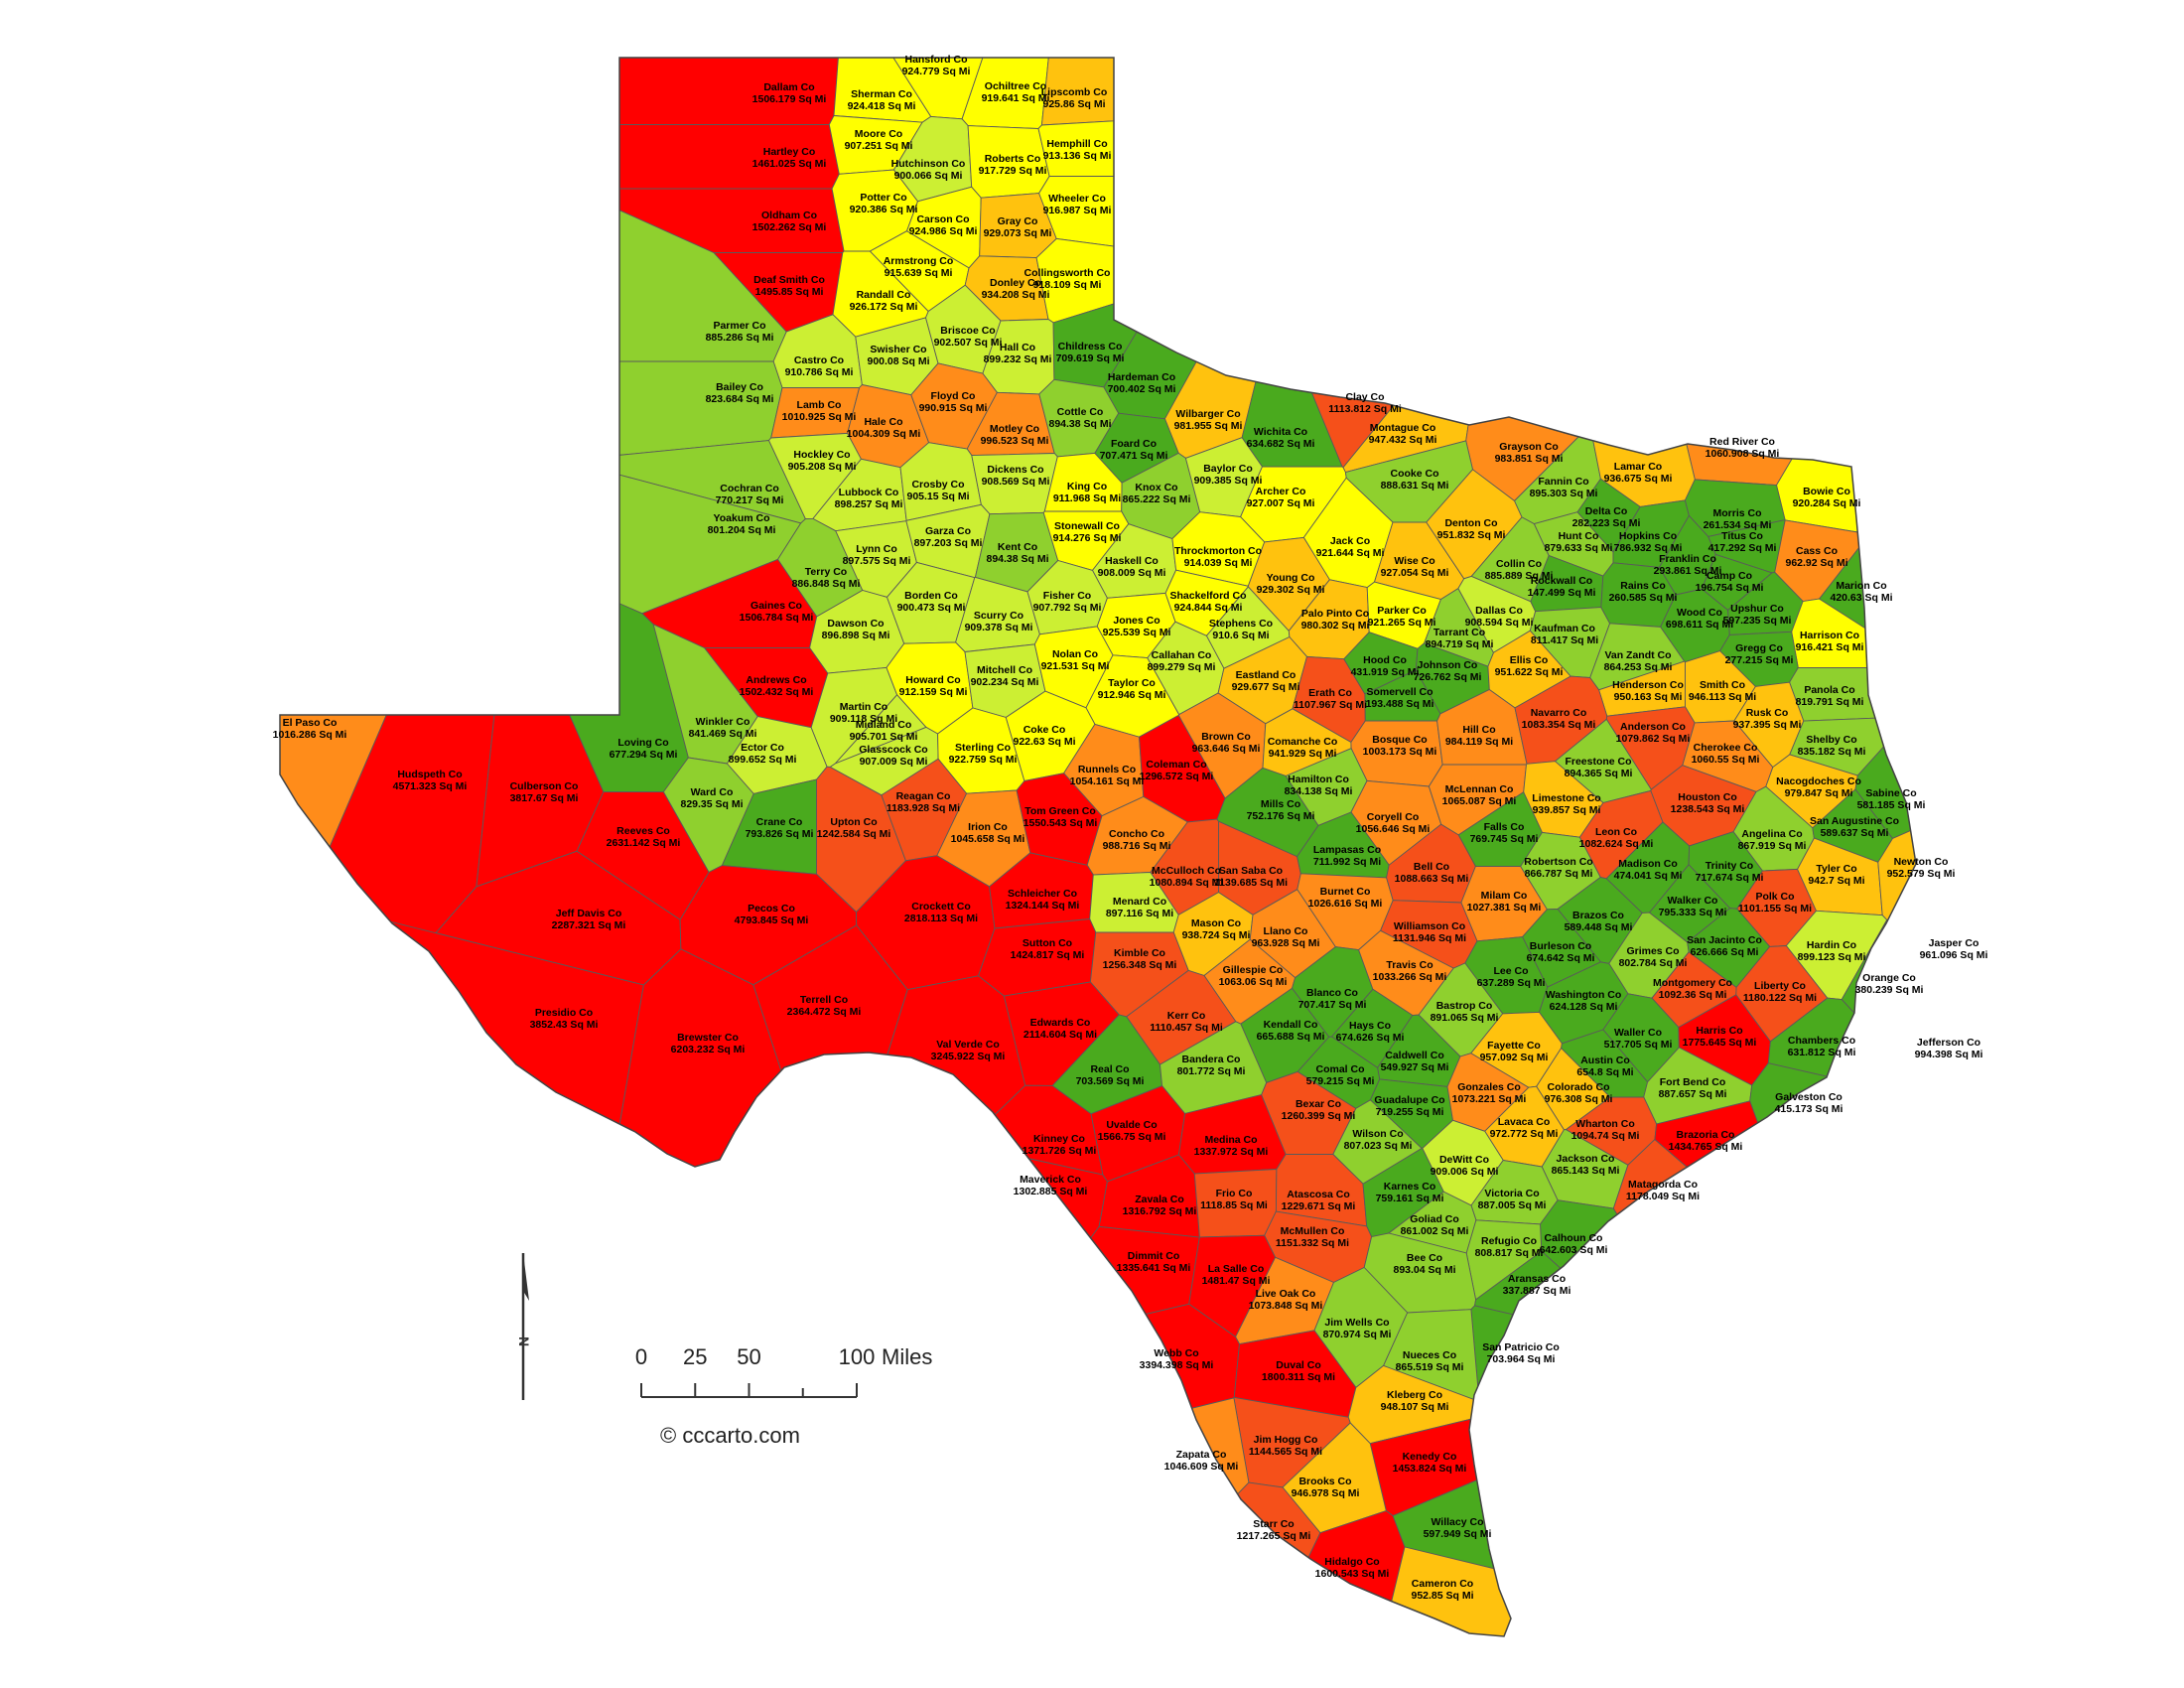  Describe the element at coordinates (1251, 883) in the screenshot. I see `county-area: 1139.685 Sq Mi` at that location.